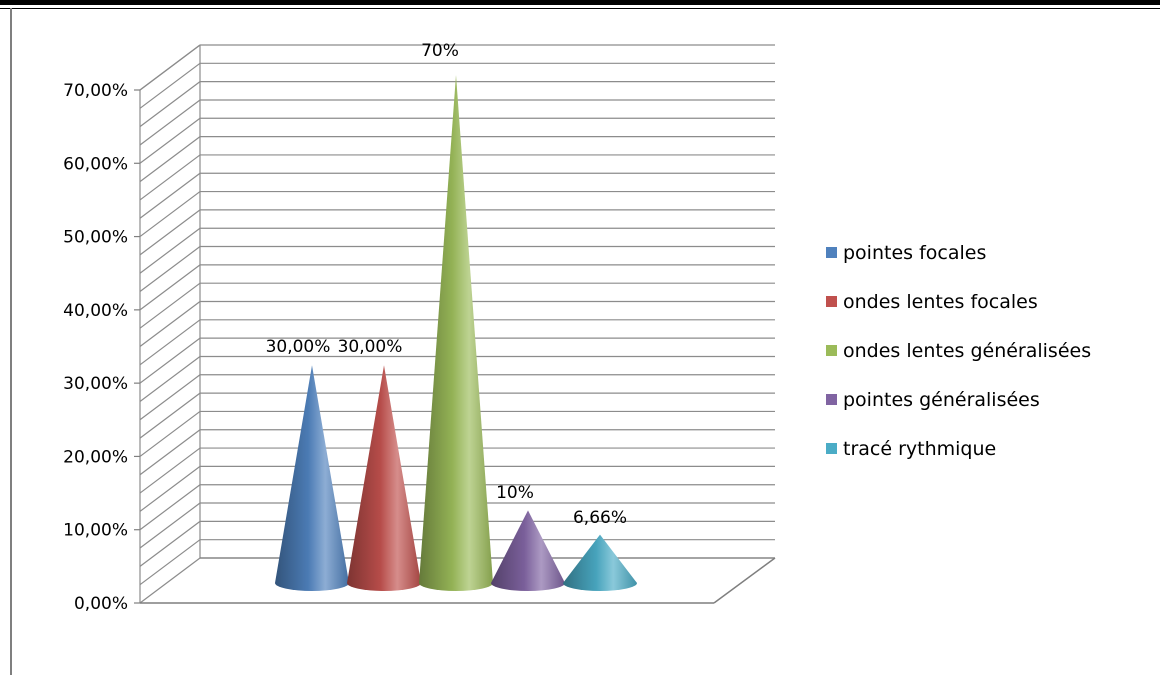 This screenshot has height=675, width=1160. I want to click on legend-item: pointes focales, so click(958, 252).